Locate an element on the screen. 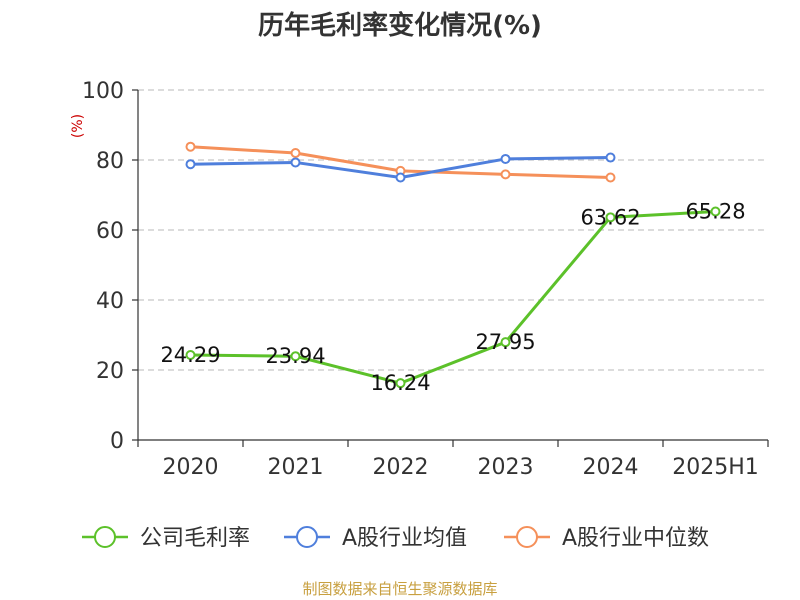 The width and height of the screenshot is (800, 600). legend: 公司毛利率 A股行业均值 A股行业中位数 is located at coordinates (395, 538).